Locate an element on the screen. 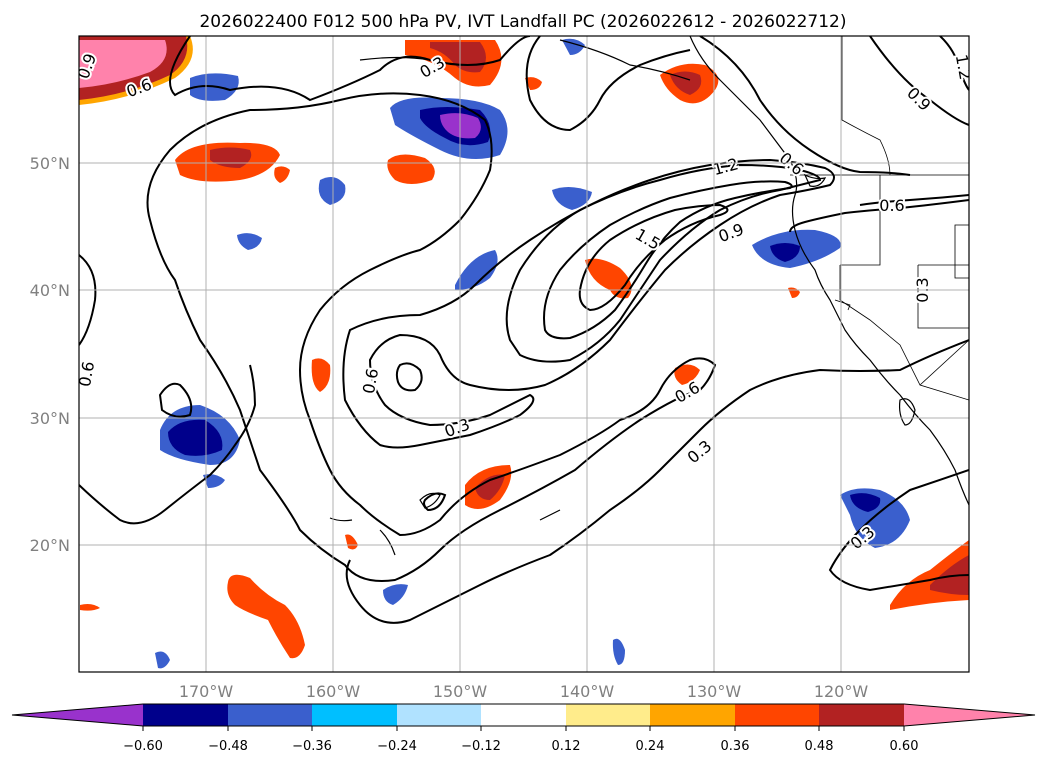 This screenshot has height=765, width=1047. colorbar-tick-label: 0.24 is located at coordinates (650, 746).